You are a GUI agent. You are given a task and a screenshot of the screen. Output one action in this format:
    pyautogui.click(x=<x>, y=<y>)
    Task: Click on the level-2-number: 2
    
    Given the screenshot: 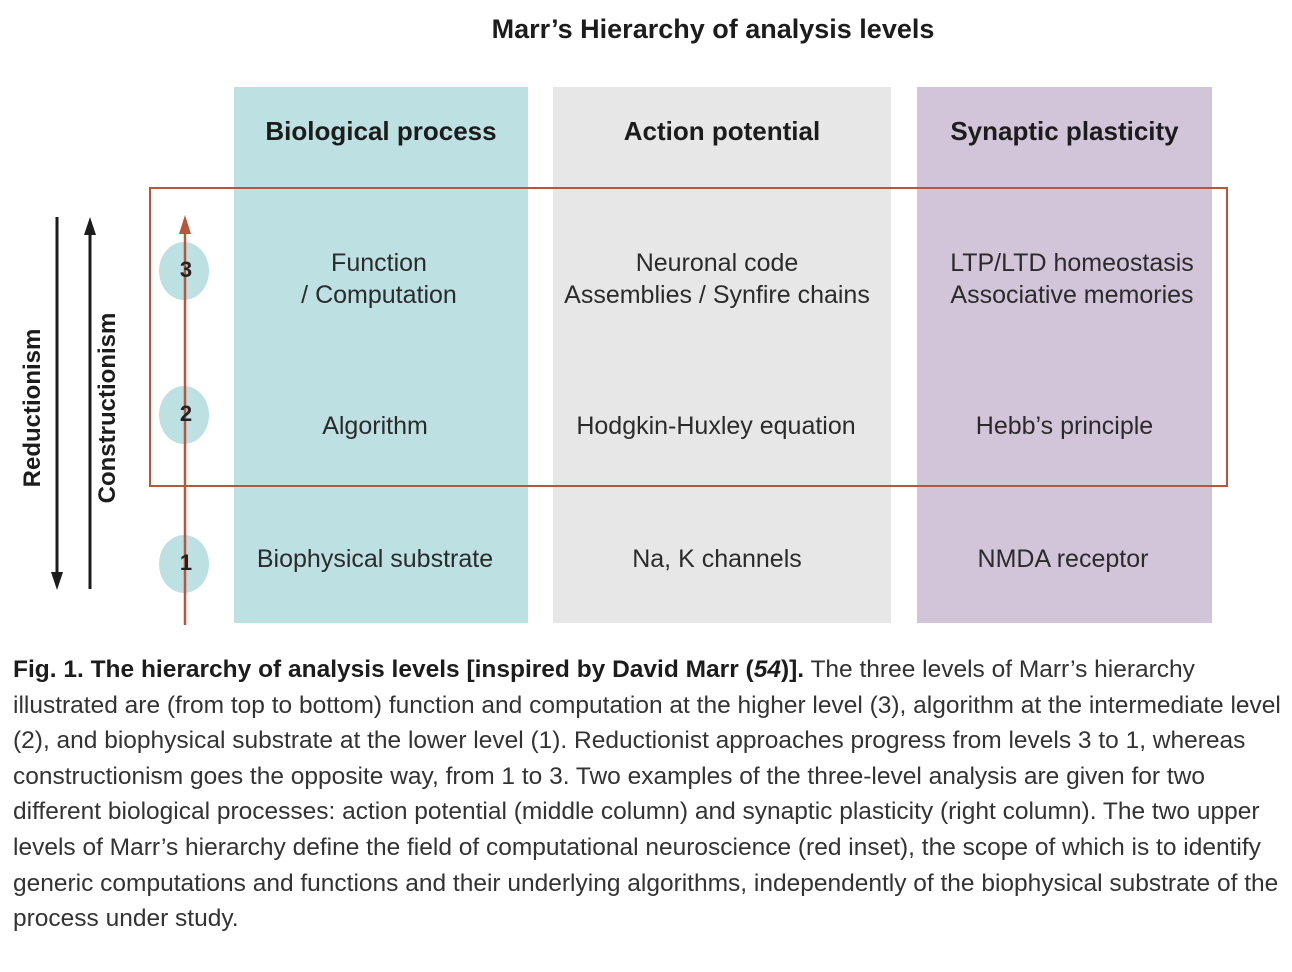 What is the action you would take?
    pyautogui.click(x=186, y=413)
    